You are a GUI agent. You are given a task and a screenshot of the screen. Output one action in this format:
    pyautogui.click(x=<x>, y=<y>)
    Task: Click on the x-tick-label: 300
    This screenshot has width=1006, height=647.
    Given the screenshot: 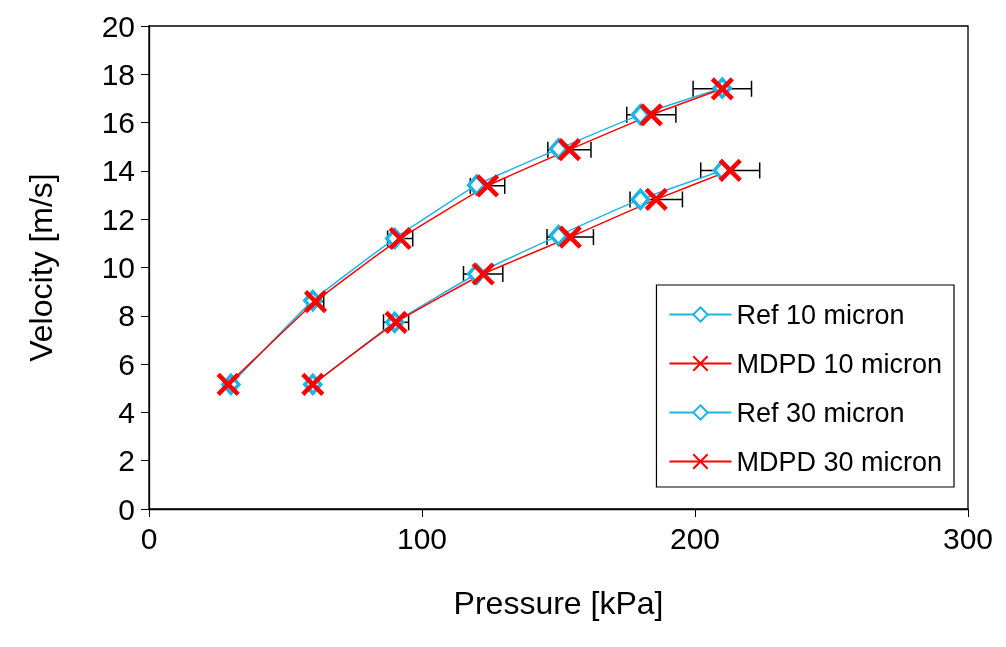 What is the action you would take?
    pyautogui.click(x=968, y=538)
    